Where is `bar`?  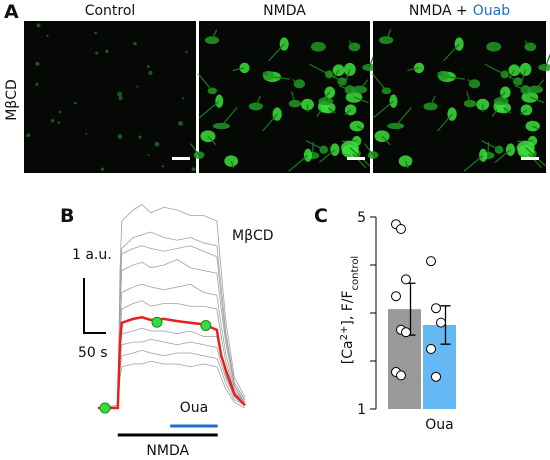 bar is located at coordinates (404, 359).